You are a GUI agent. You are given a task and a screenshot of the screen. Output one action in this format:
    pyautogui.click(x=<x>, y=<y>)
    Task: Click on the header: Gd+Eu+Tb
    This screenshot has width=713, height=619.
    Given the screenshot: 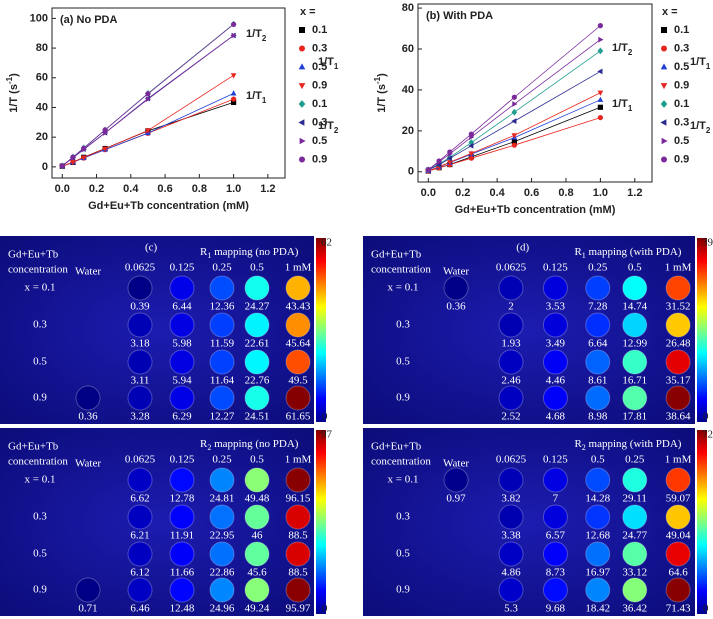 What is the action you would take?
    pyautogui.click(x=33, y=255)
    